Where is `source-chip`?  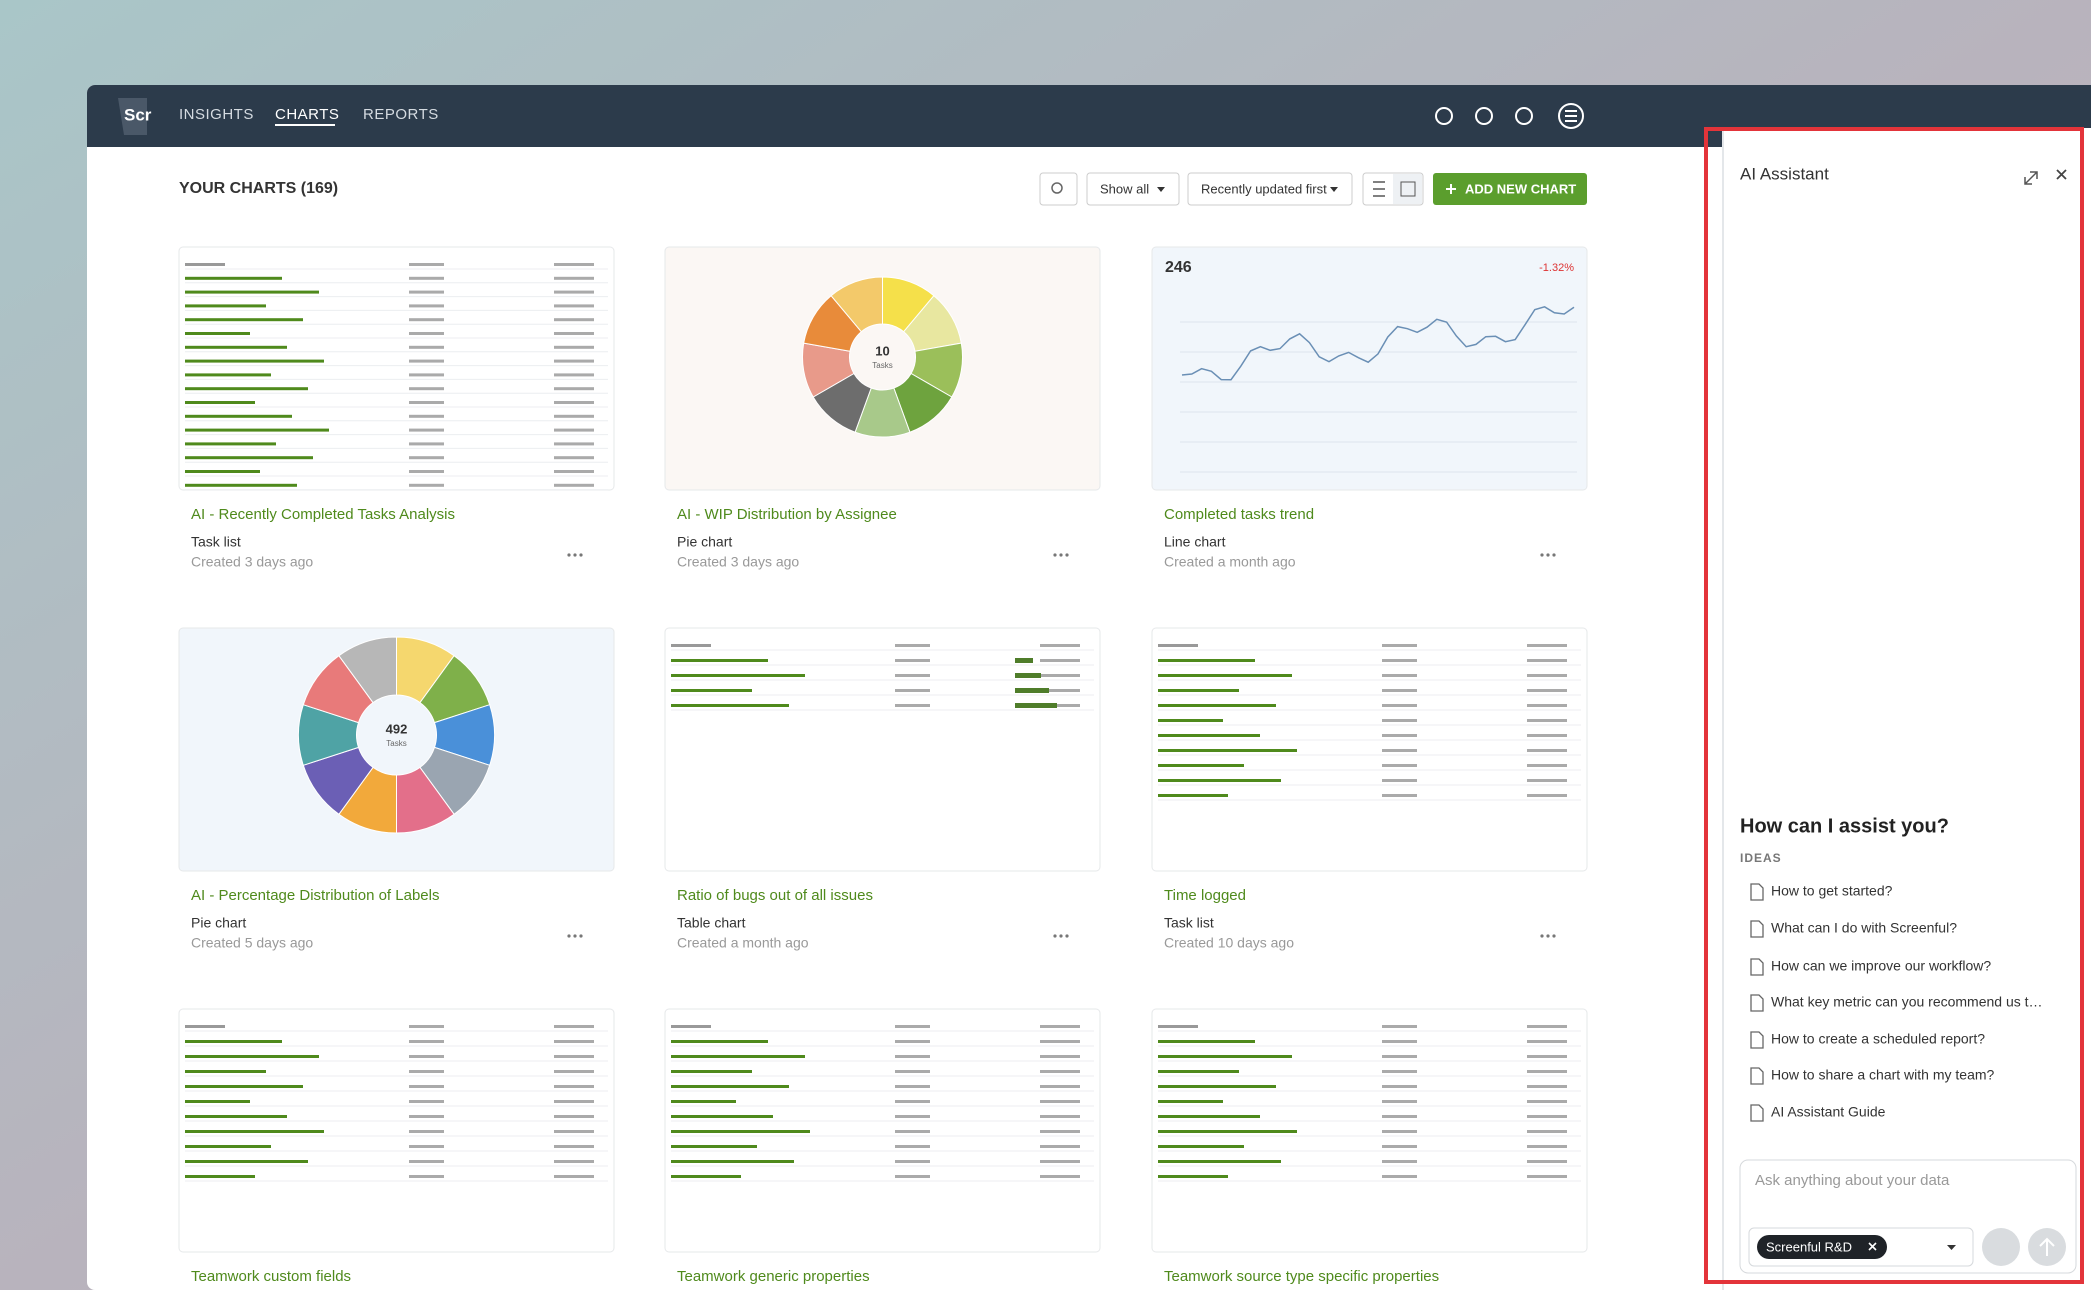 source-chip is located at coordinates (1822, 1247).